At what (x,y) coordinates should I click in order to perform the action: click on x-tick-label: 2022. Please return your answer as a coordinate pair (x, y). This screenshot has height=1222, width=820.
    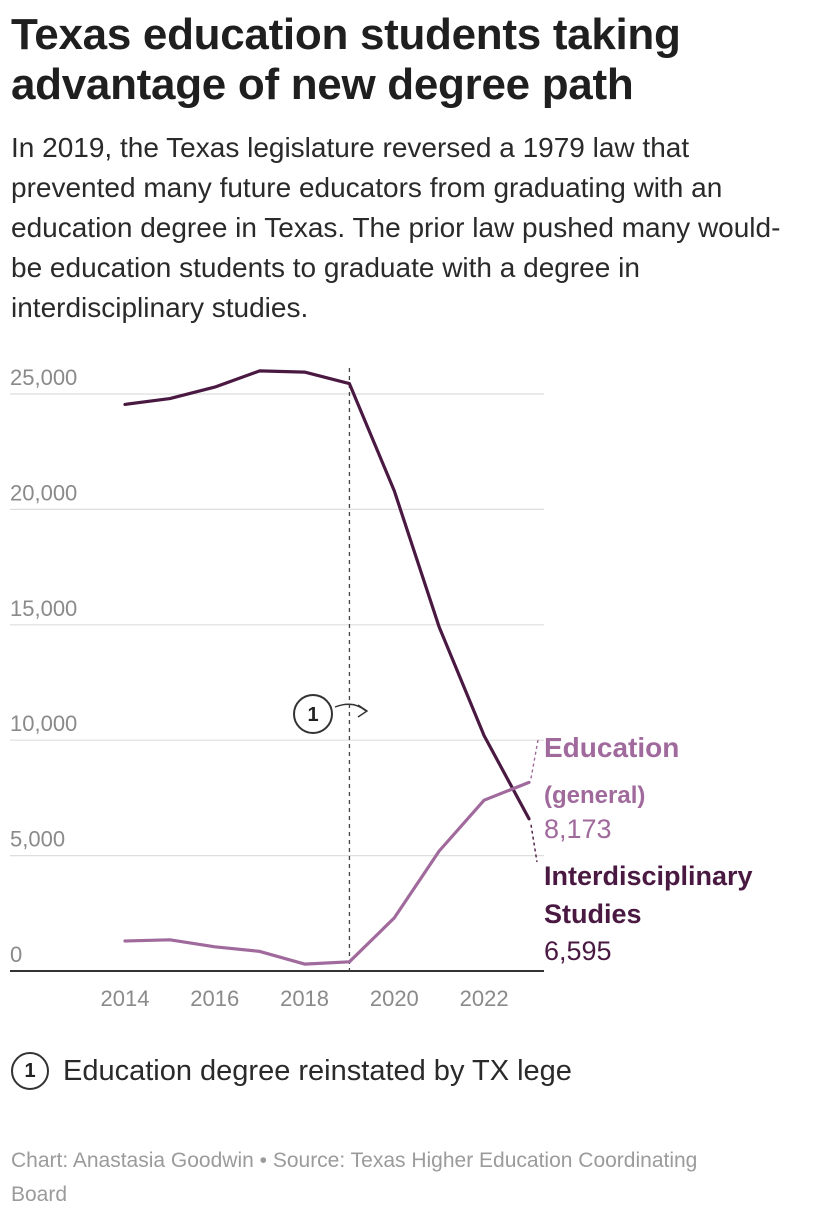
    Looking at the image, I should click on (484, 998).